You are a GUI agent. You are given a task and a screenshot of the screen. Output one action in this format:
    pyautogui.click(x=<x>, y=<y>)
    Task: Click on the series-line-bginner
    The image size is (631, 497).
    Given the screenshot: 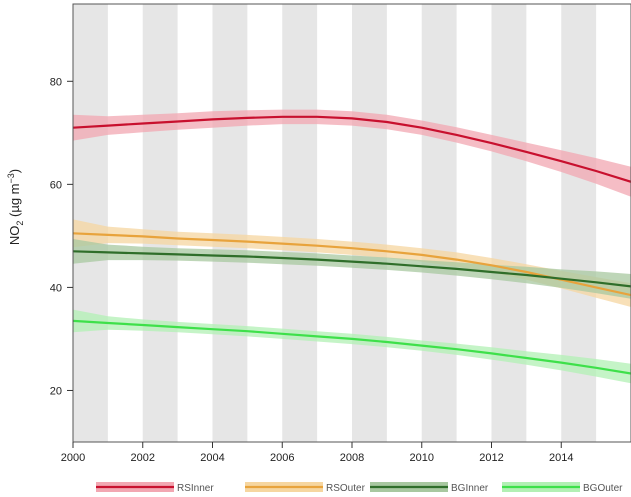 What is the action you would take?
    pyautogui.click(x=351, y=269)
    